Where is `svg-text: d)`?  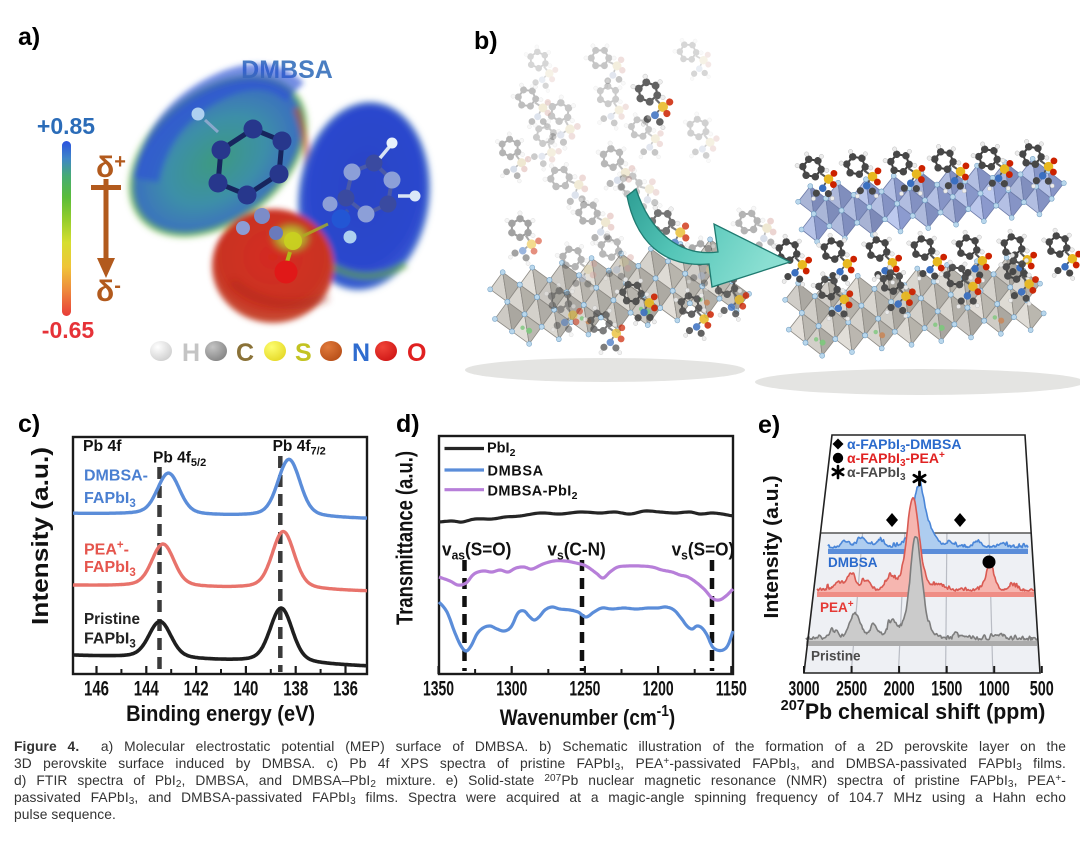
svg-text: d) is located at coordinates (408, 424).